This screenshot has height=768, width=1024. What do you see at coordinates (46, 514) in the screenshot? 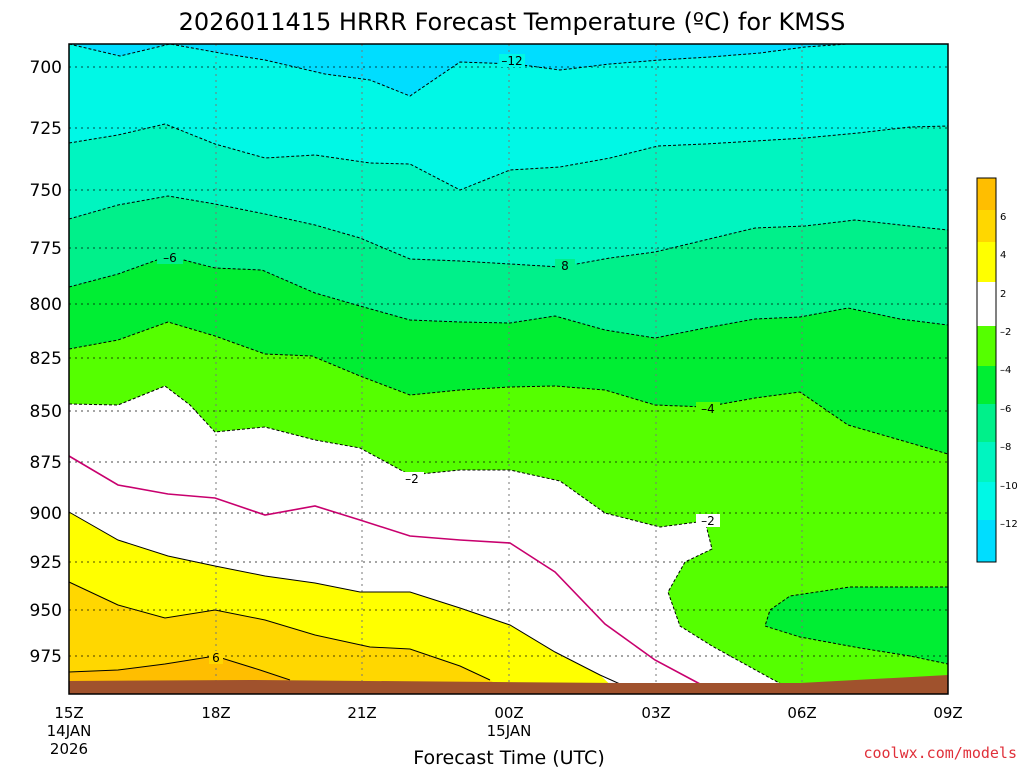
I see `y-tick-label: 900` at bounding box center [46, 514].